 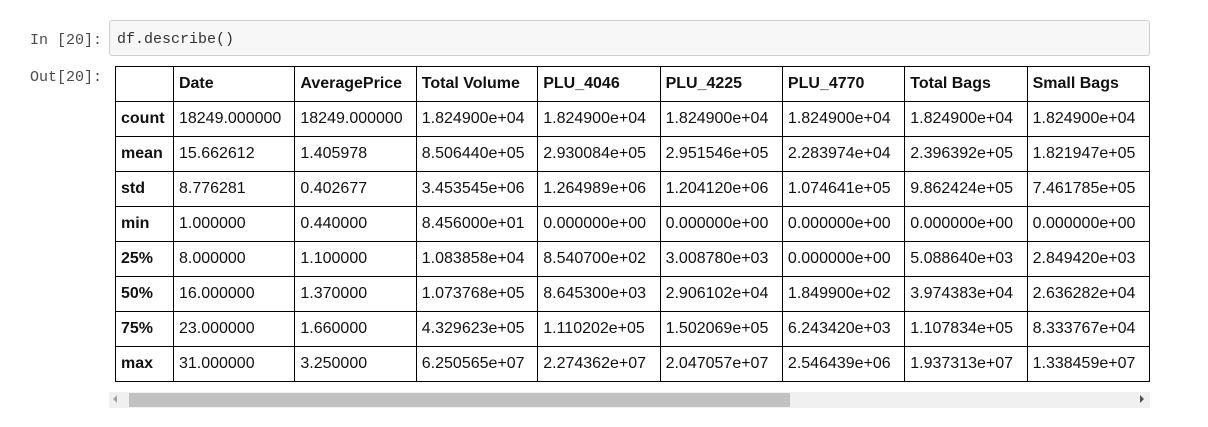 I want to click on row-label-cell: mean, so click(x=144, y=154).